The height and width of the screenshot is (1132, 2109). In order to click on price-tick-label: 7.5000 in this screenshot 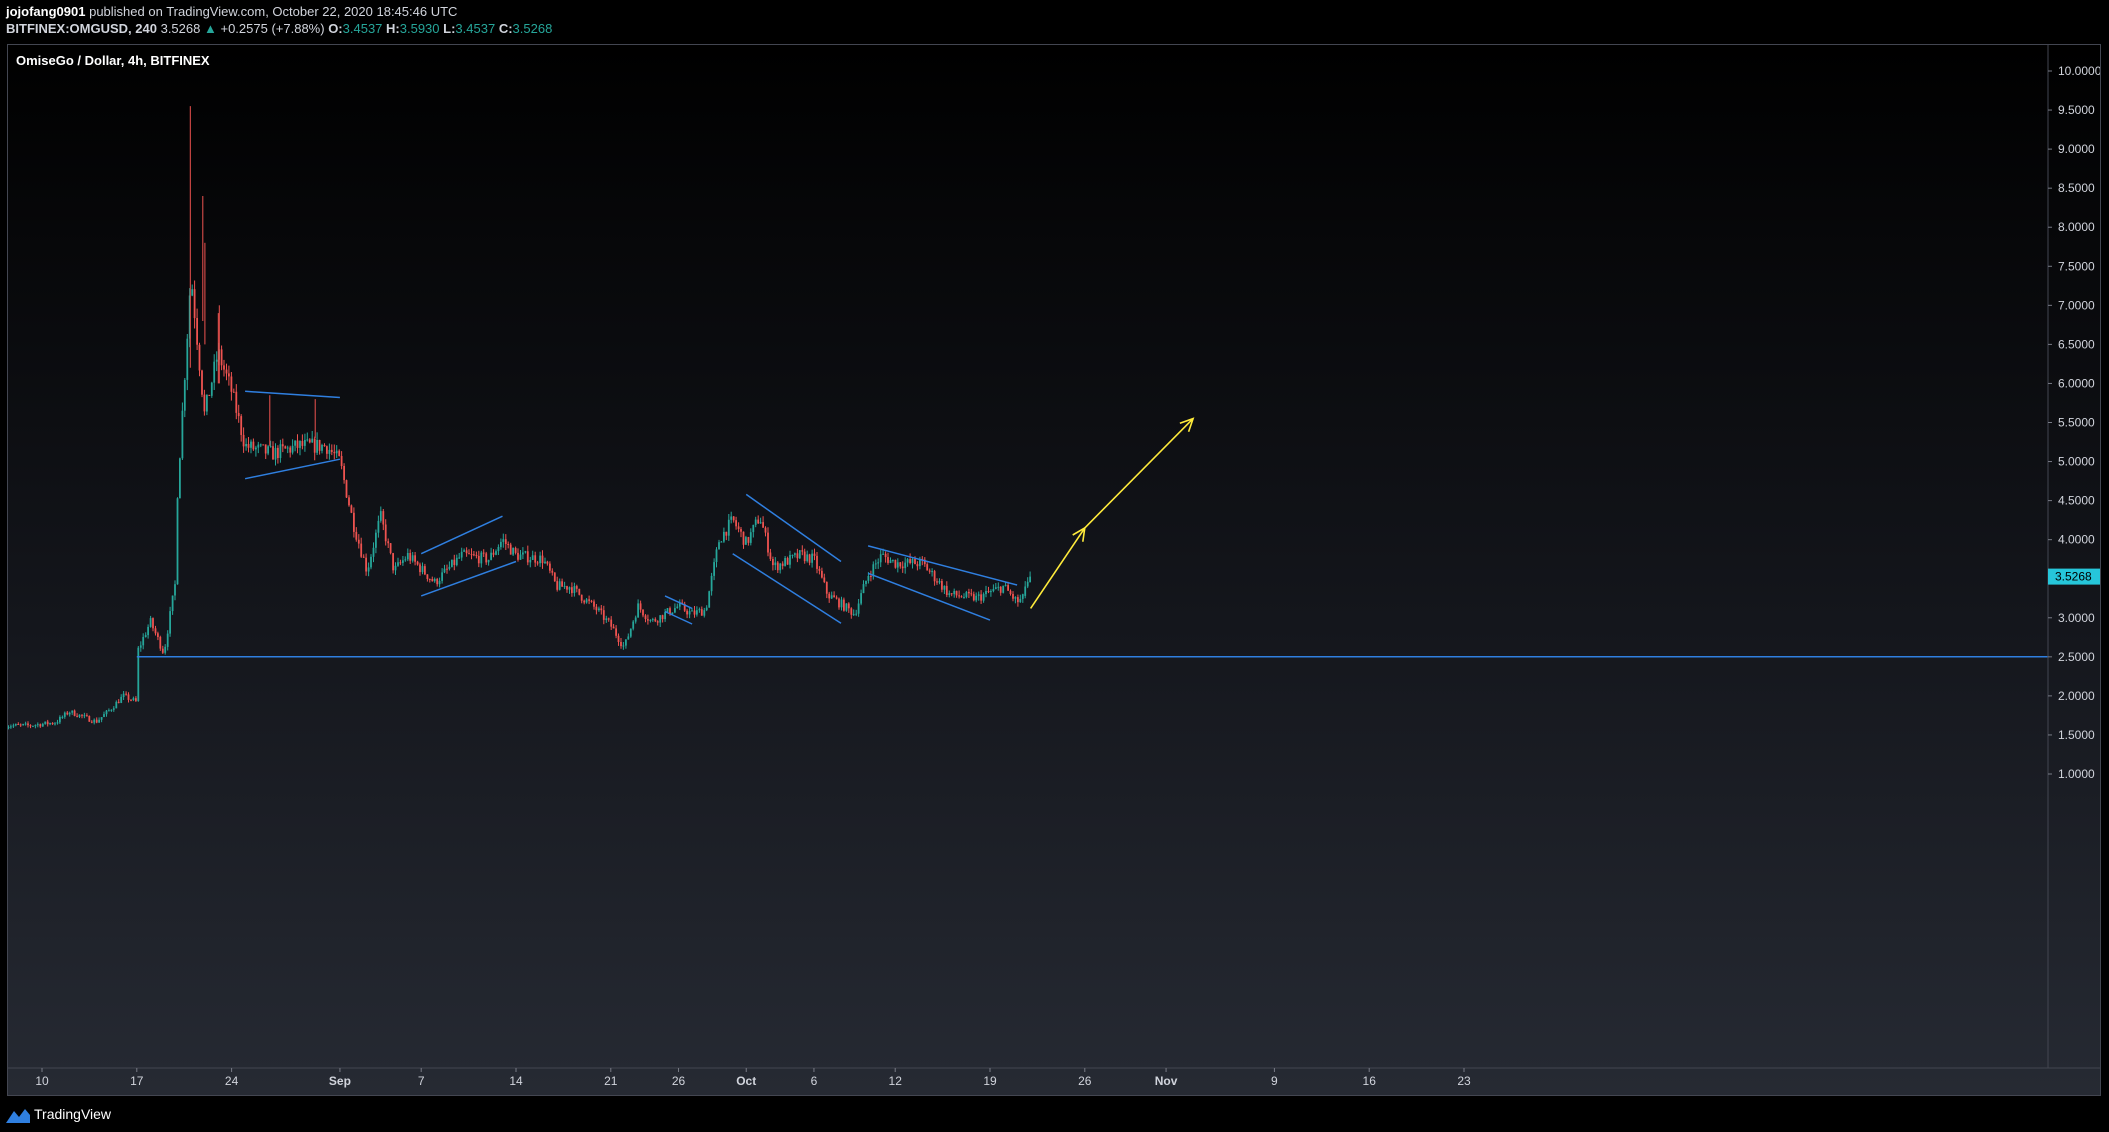, I will do `click(2076, 266)`.